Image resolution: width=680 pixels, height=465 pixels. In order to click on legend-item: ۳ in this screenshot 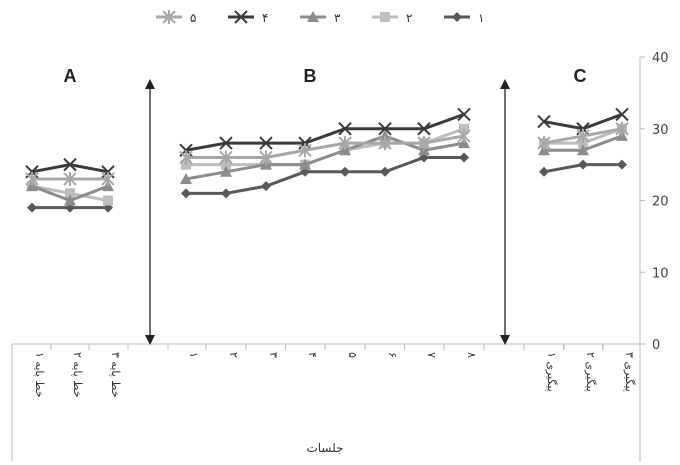, I will do `click(320, 18)`.